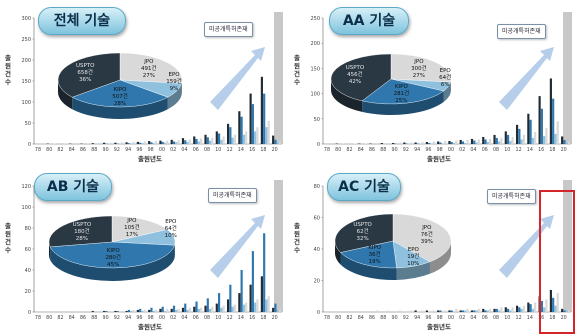  Describe the element at coordinates (170, 229) in the screenshot. I see `pie-label-count: 64건` at that location.